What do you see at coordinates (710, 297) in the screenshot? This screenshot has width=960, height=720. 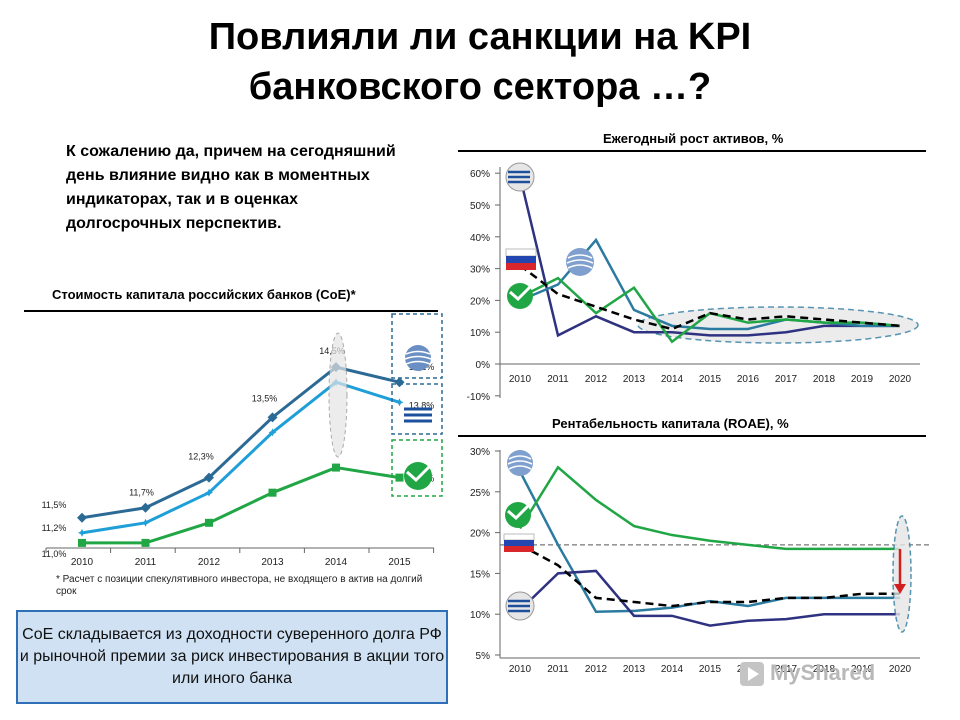 I see `assets-series-line-rf` at bounding box center [710, 297].